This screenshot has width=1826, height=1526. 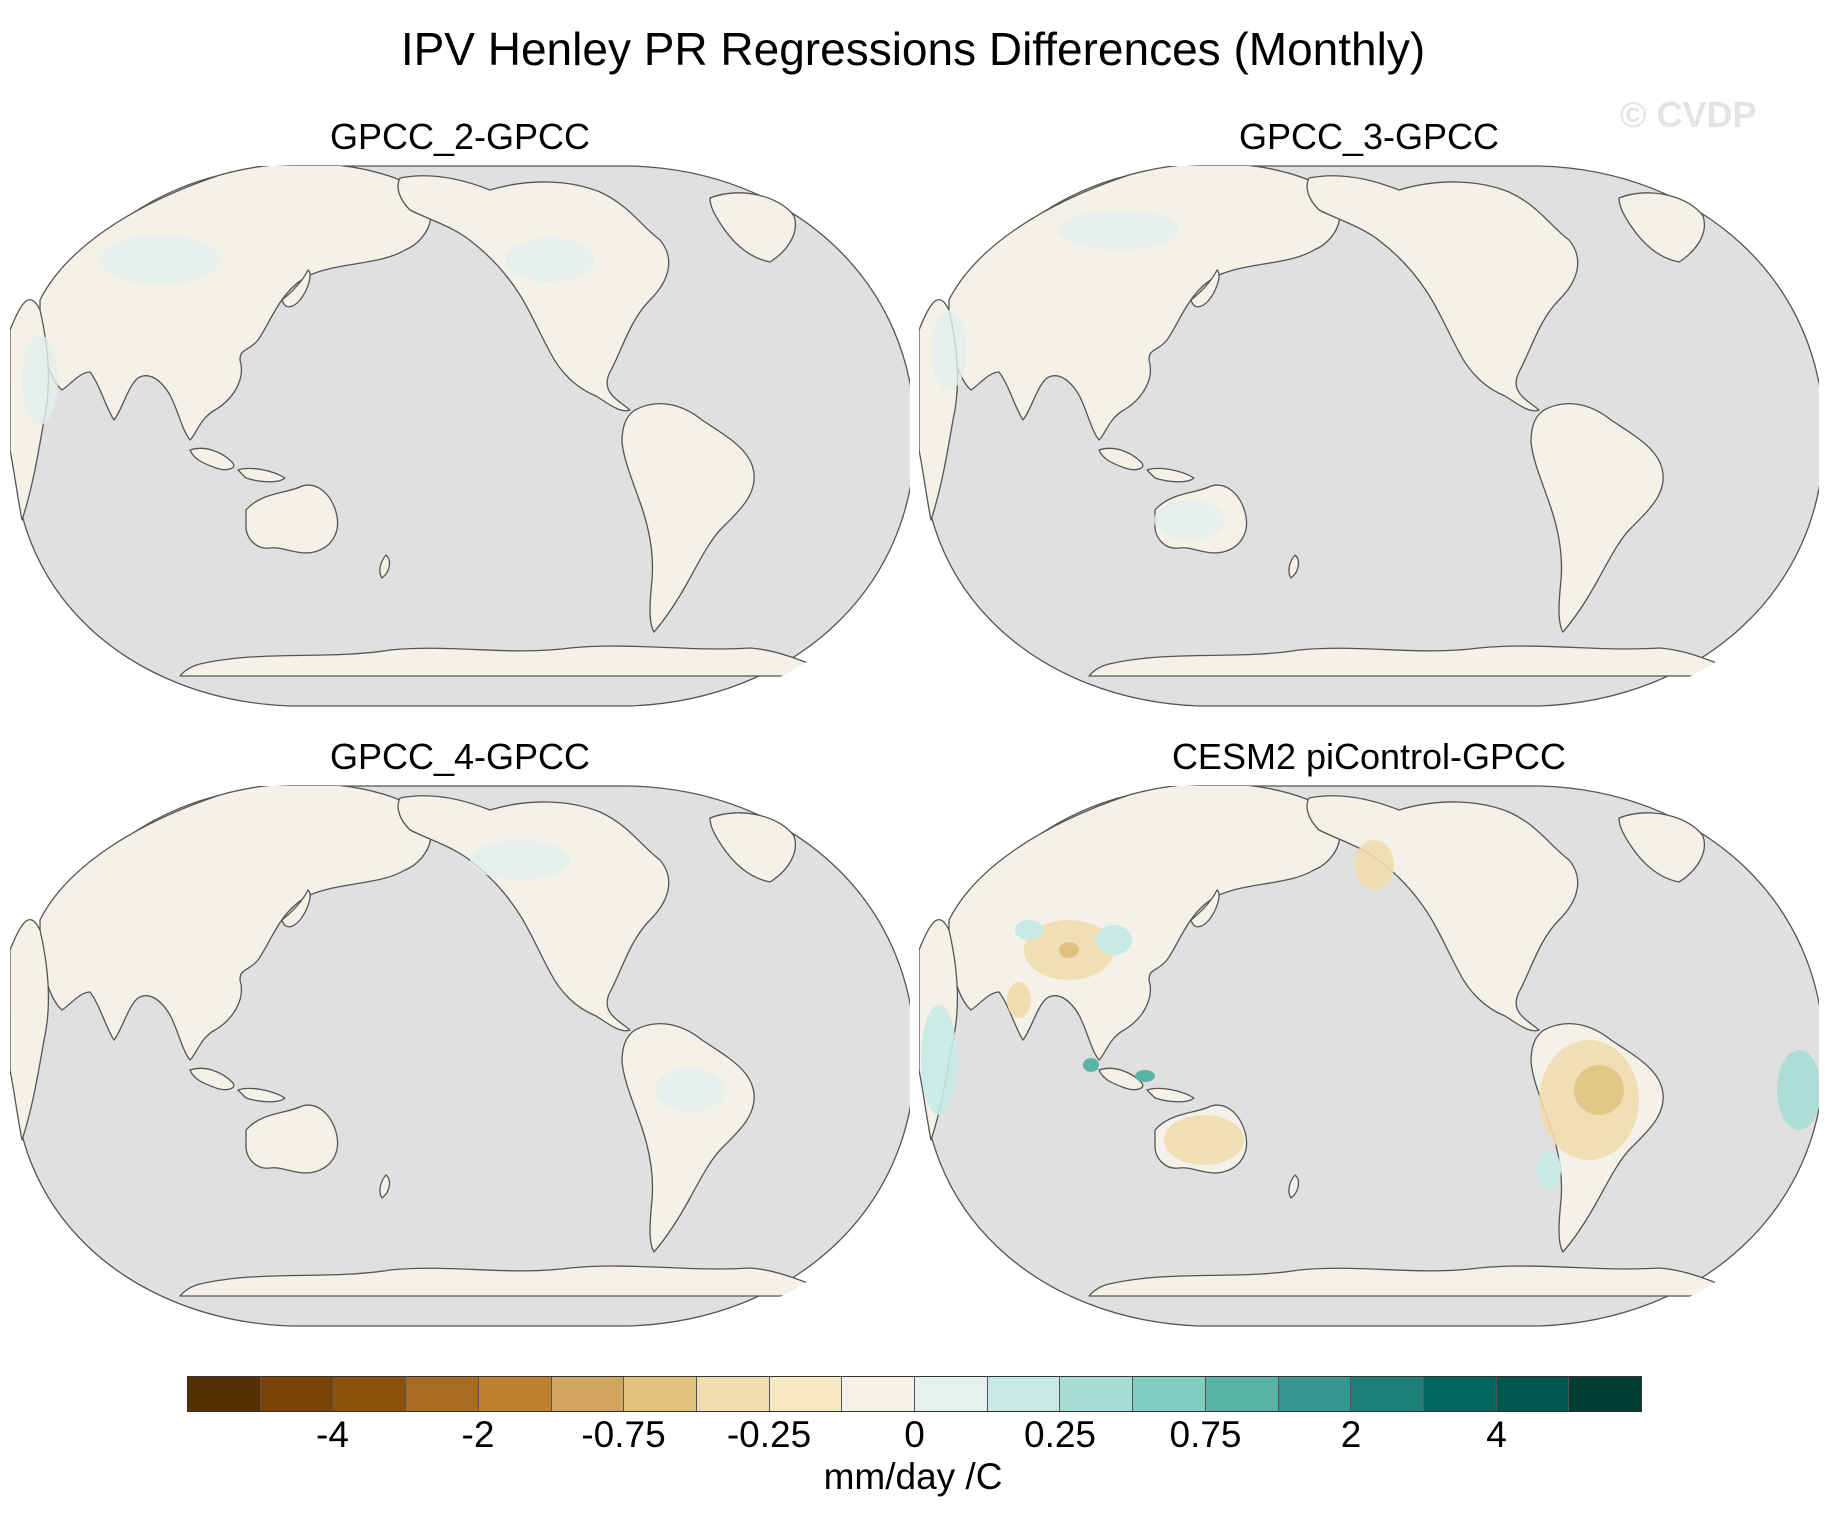 What do you see at coordinates (1351, 1434) in the screenshot?
I see `colorbar-tick-label: 2` at bounding box center [1351, 1434].